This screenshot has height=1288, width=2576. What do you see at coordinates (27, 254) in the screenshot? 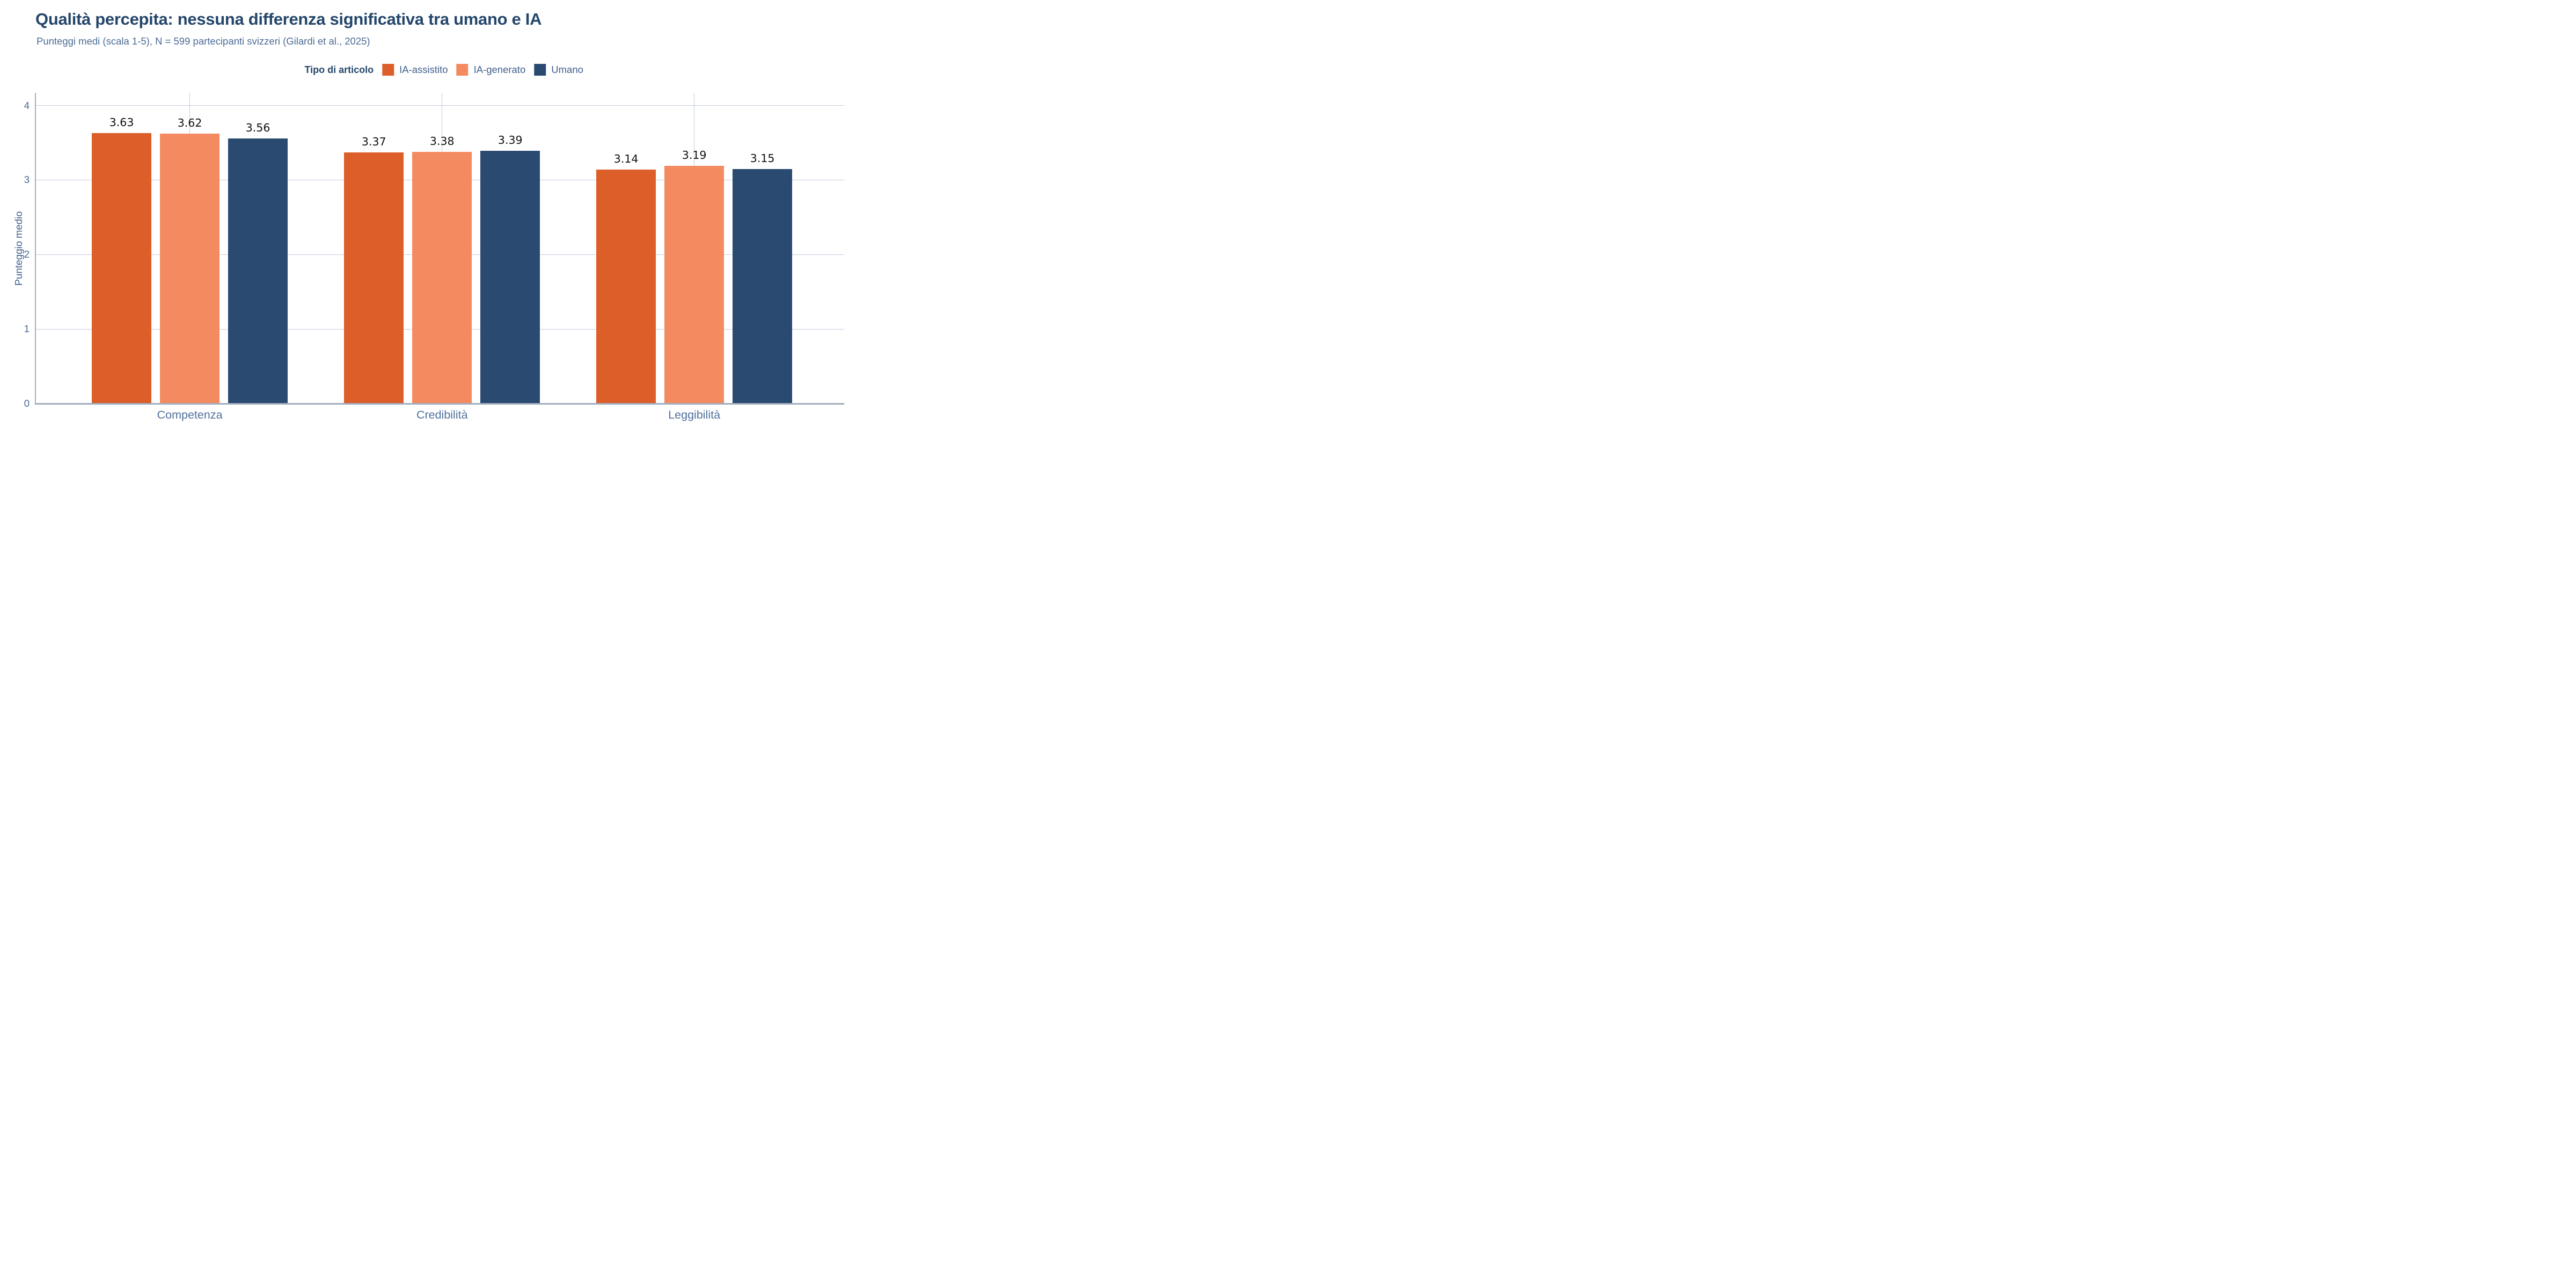
I see `y-tick-label: 2` at bounding box center [27, 254].